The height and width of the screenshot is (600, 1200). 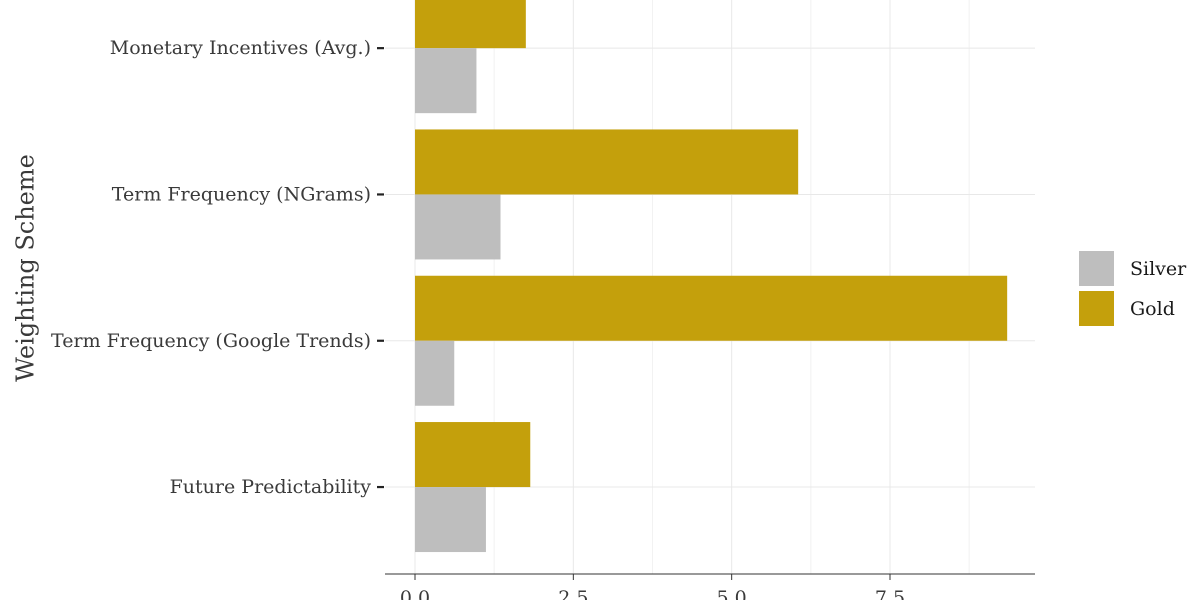 What do you see at coordinates (573, 593) in the screenshot?
I see `x-tick-label: 2.5` at bounding box center [573, 593].